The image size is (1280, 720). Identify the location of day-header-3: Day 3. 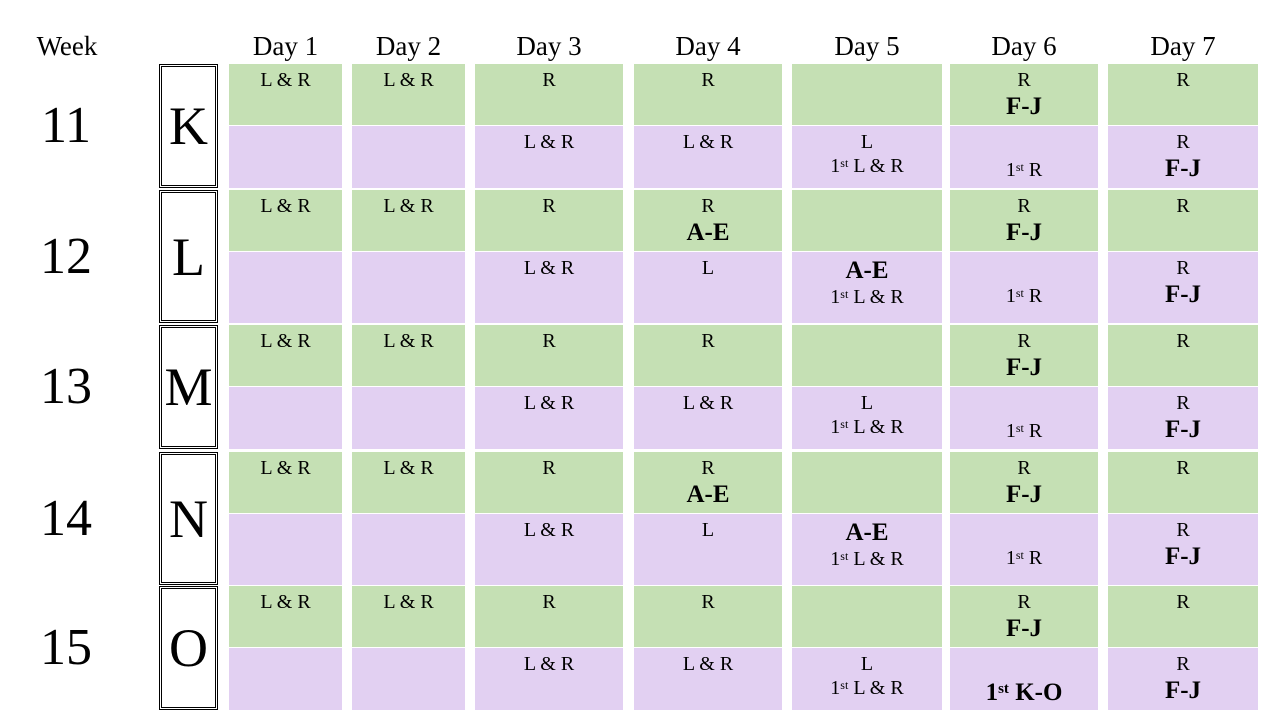
(549, 46).